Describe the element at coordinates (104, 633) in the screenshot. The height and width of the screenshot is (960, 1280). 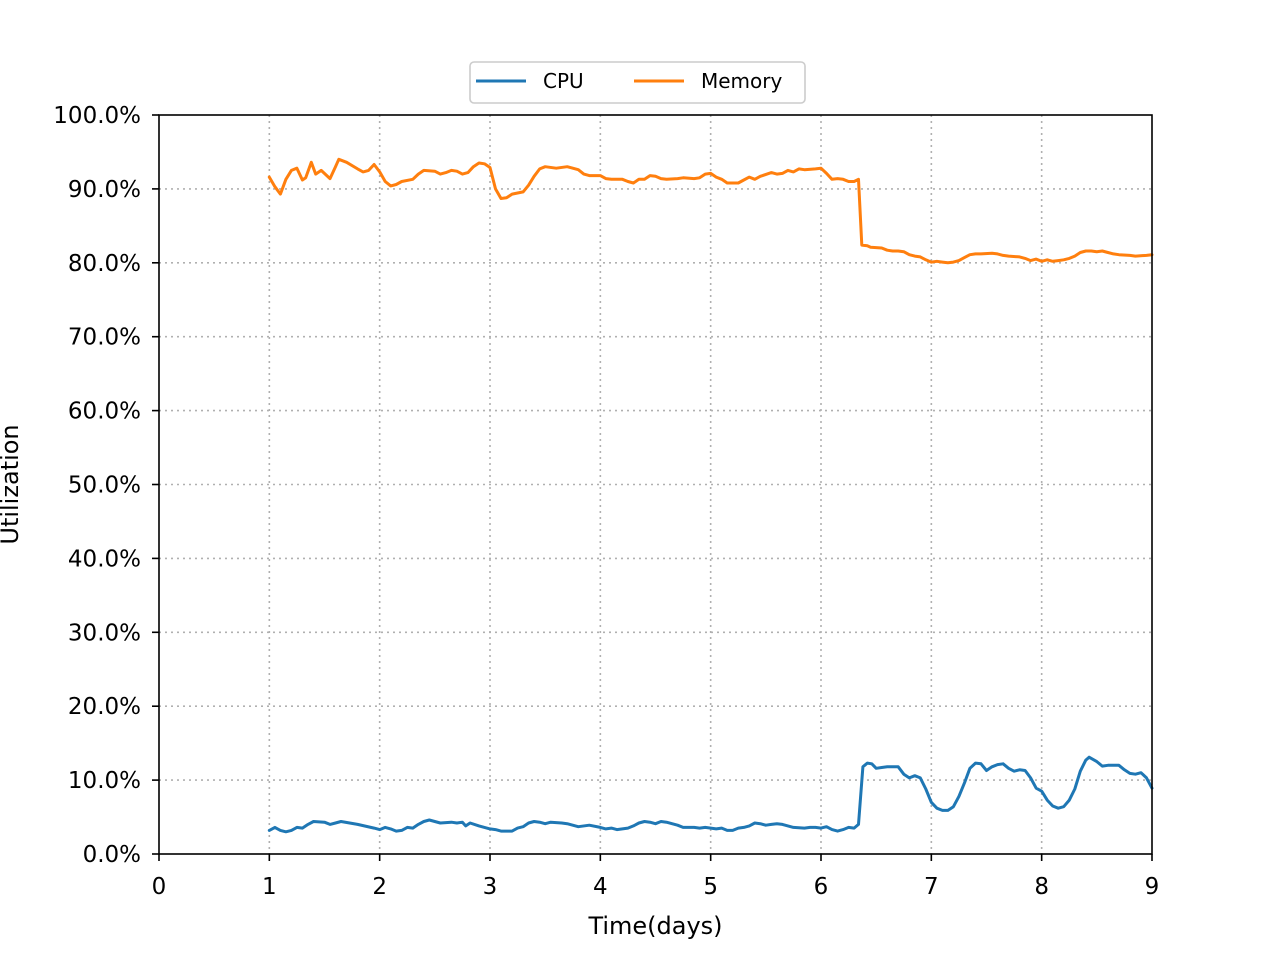
I see `y-tick-label: 30.0%` at that location.